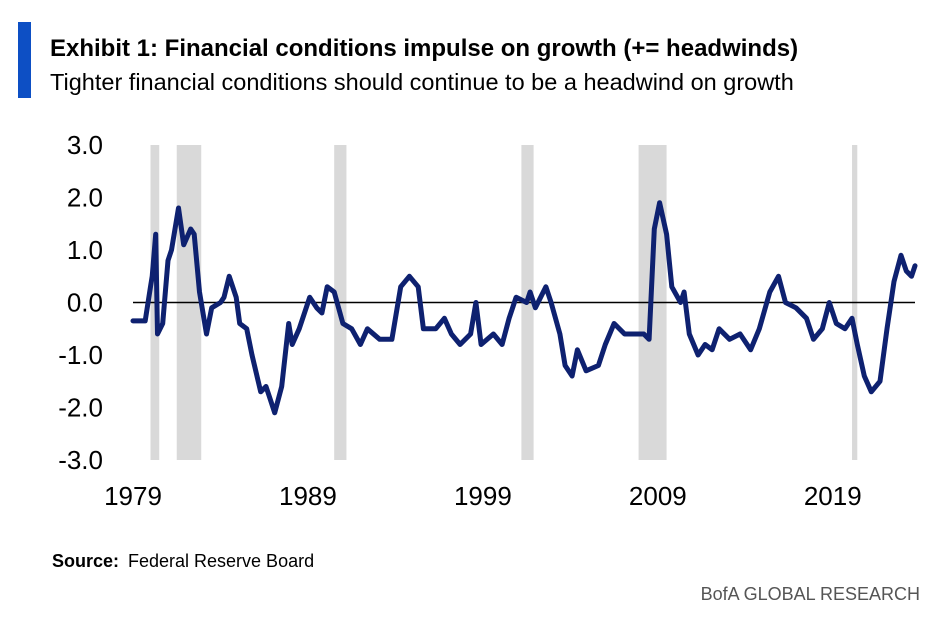 This screenshot has width=940, height=620. What do you see at coordinates (483, 496) in the screenshot?
I see `x-tick-label: 1999` at bounding box center [483, 496].